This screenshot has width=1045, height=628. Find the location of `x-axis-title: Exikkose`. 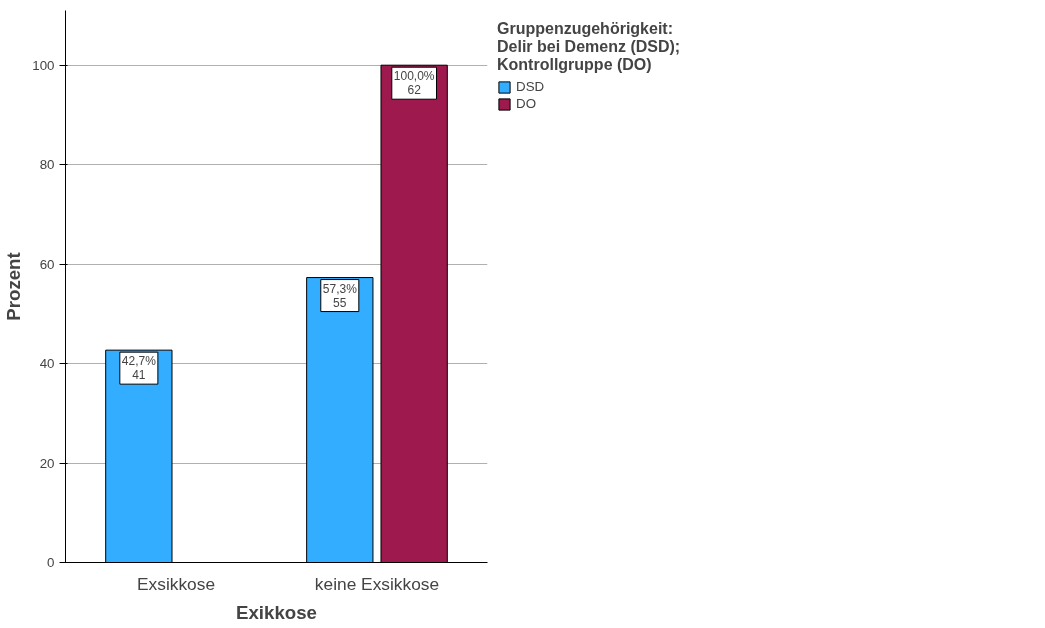

x-axis-title: Exikkose is located at coordinates (276, 612).